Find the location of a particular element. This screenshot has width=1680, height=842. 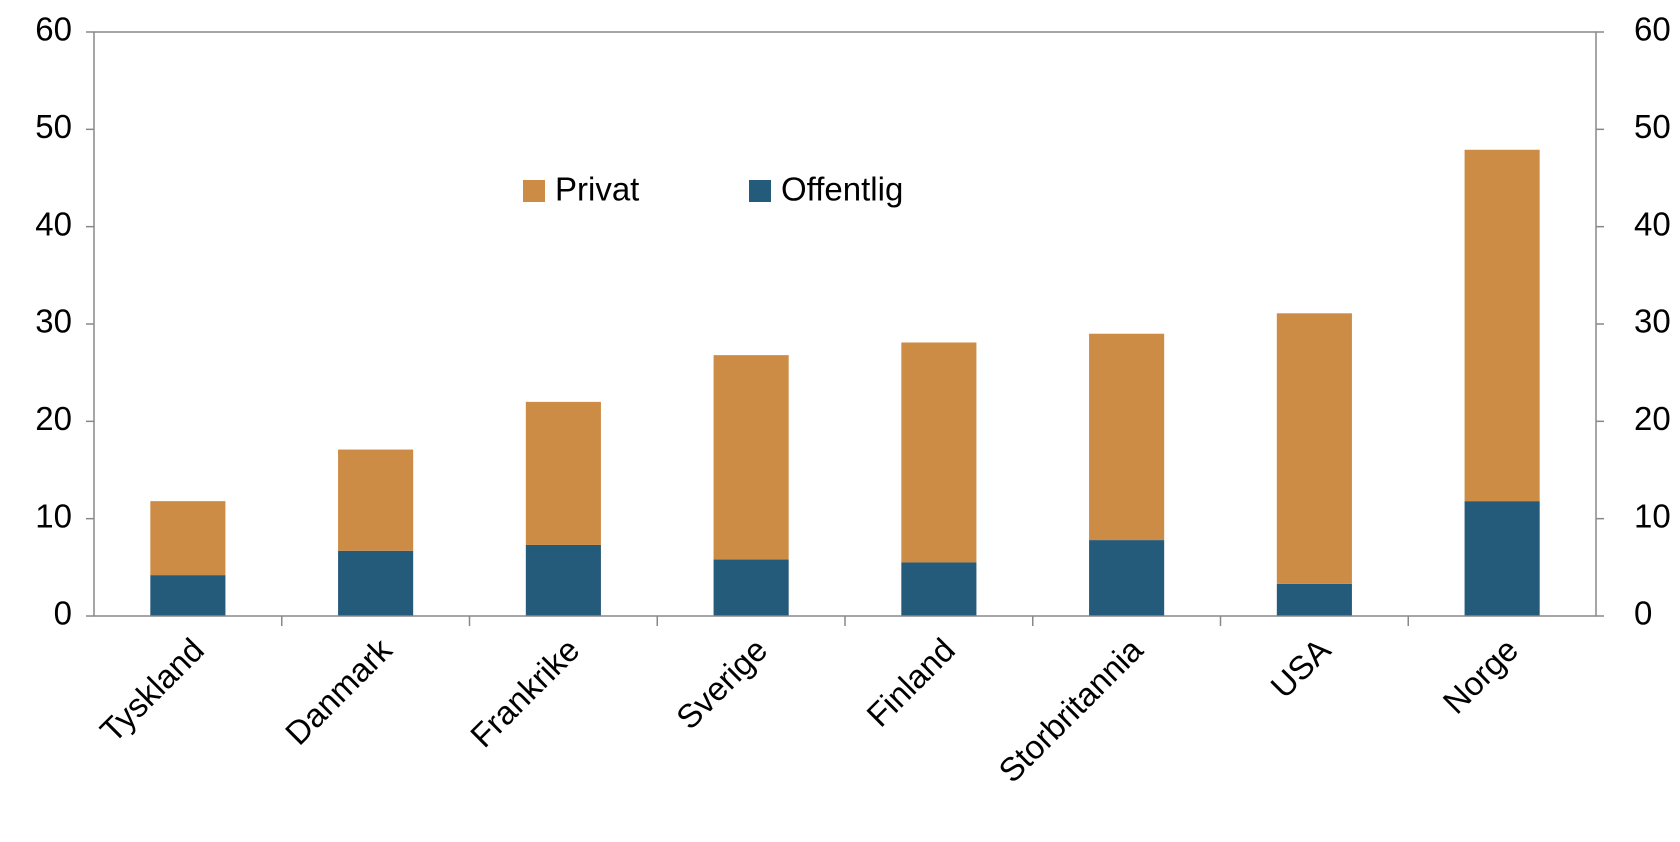

y-tick-label: 10 is located at coordinates (53, 515).